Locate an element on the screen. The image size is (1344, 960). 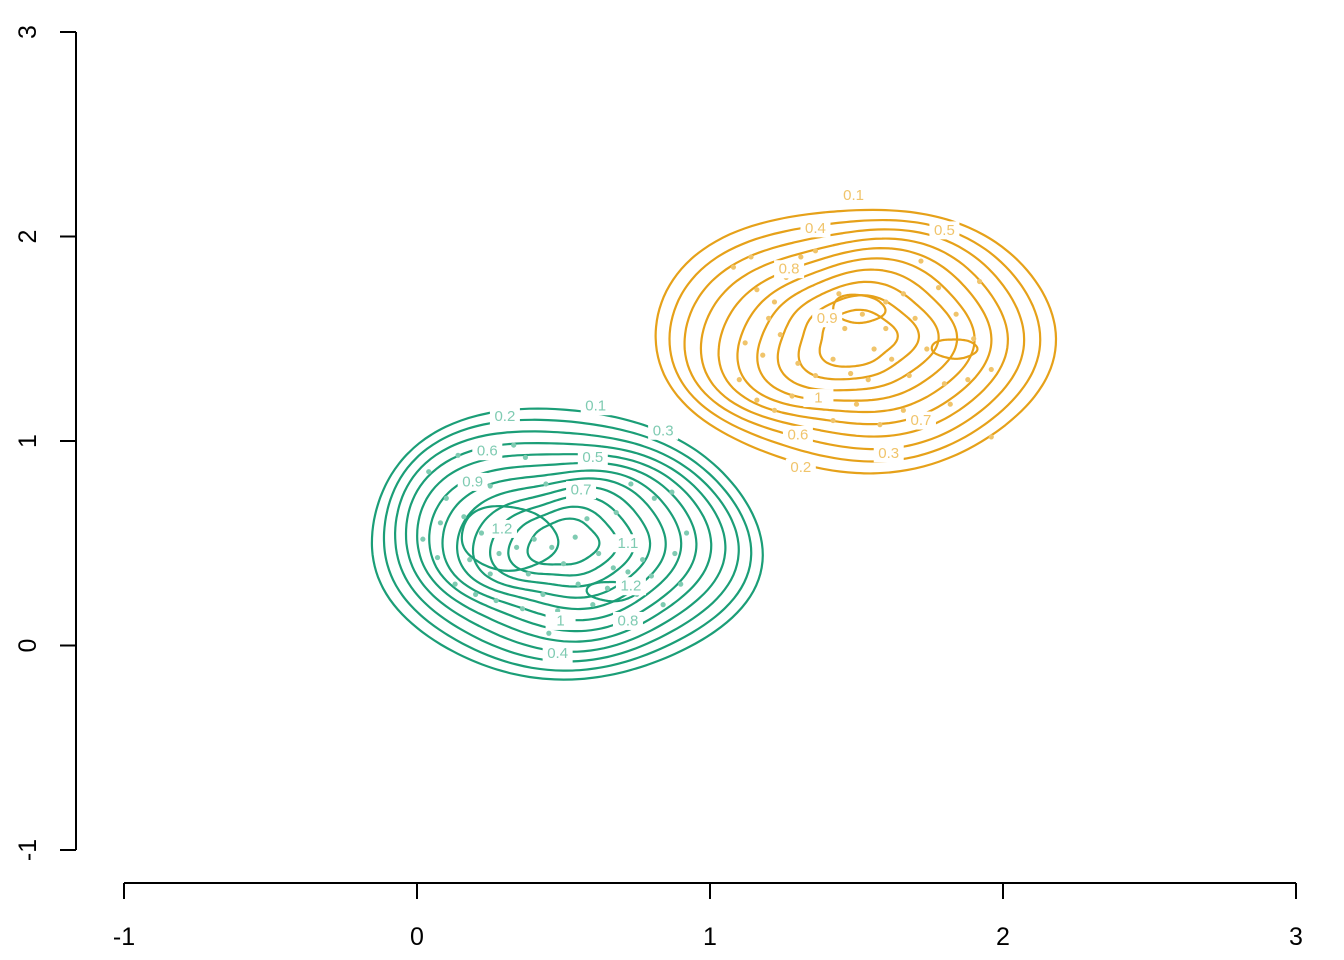
contour-level-label: 1 is located at coordinates (818, 398).